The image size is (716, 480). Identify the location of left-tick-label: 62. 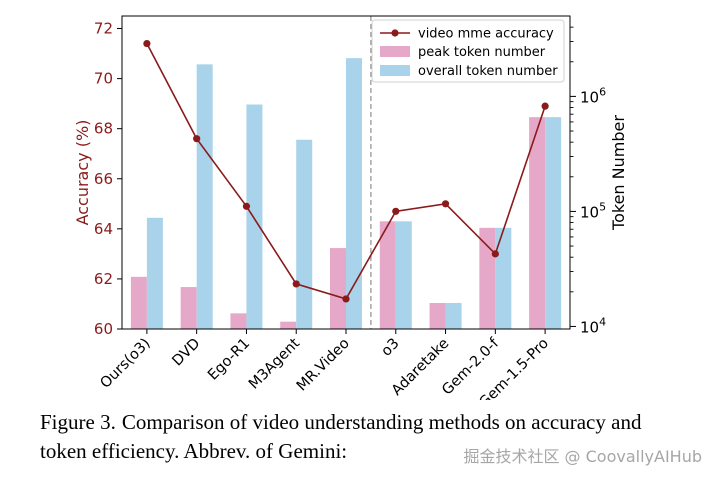
(103, 279).